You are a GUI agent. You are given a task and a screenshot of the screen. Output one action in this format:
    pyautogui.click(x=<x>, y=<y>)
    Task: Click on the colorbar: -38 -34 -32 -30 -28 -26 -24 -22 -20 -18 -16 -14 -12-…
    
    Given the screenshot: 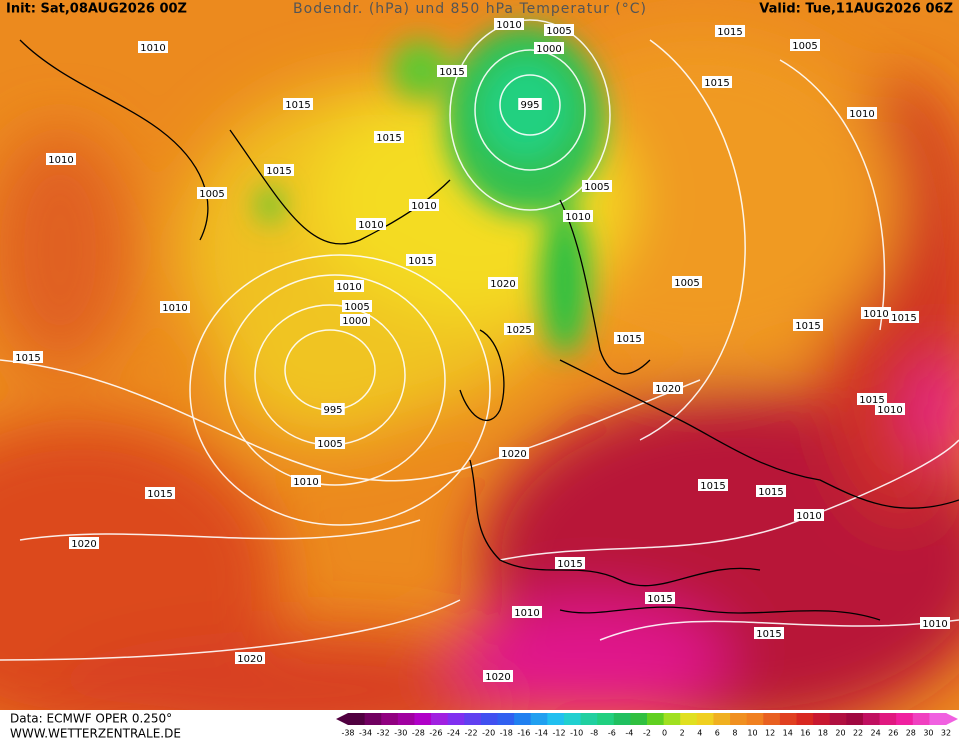 What is the action you would take?
    pyautogui.click(x=647, y=725)
    